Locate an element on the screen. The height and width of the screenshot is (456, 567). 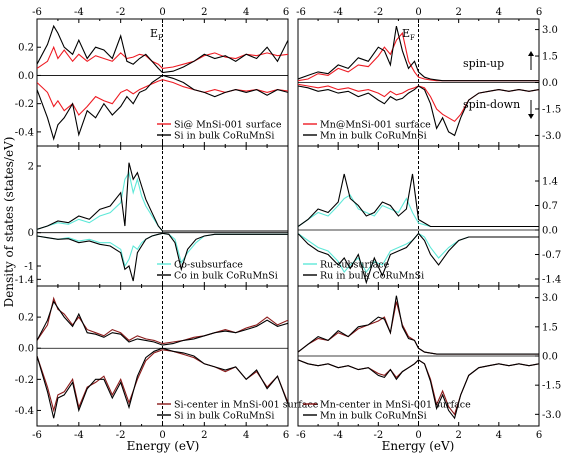
y-tick-label: -1 is located at coordinates (29, 267).